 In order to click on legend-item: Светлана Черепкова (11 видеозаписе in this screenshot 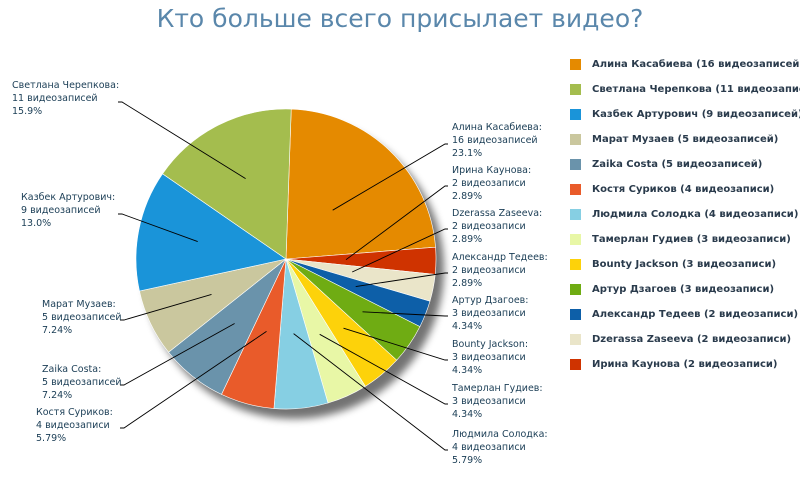, I will do `click(685, 89)`.